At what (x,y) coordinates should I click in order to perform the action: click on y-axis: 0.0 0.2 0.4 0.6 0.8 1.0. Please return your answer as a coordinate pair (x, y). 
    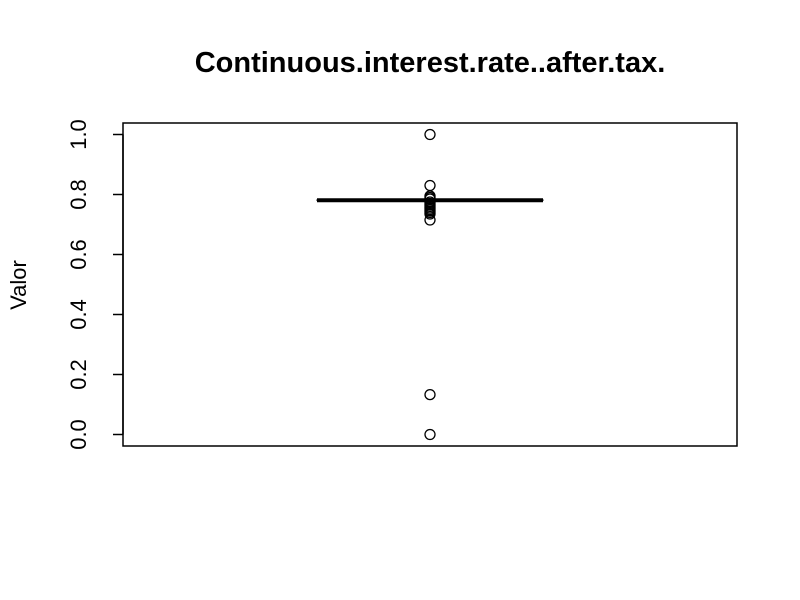
    Looking at the image, I should click on (95, 284).